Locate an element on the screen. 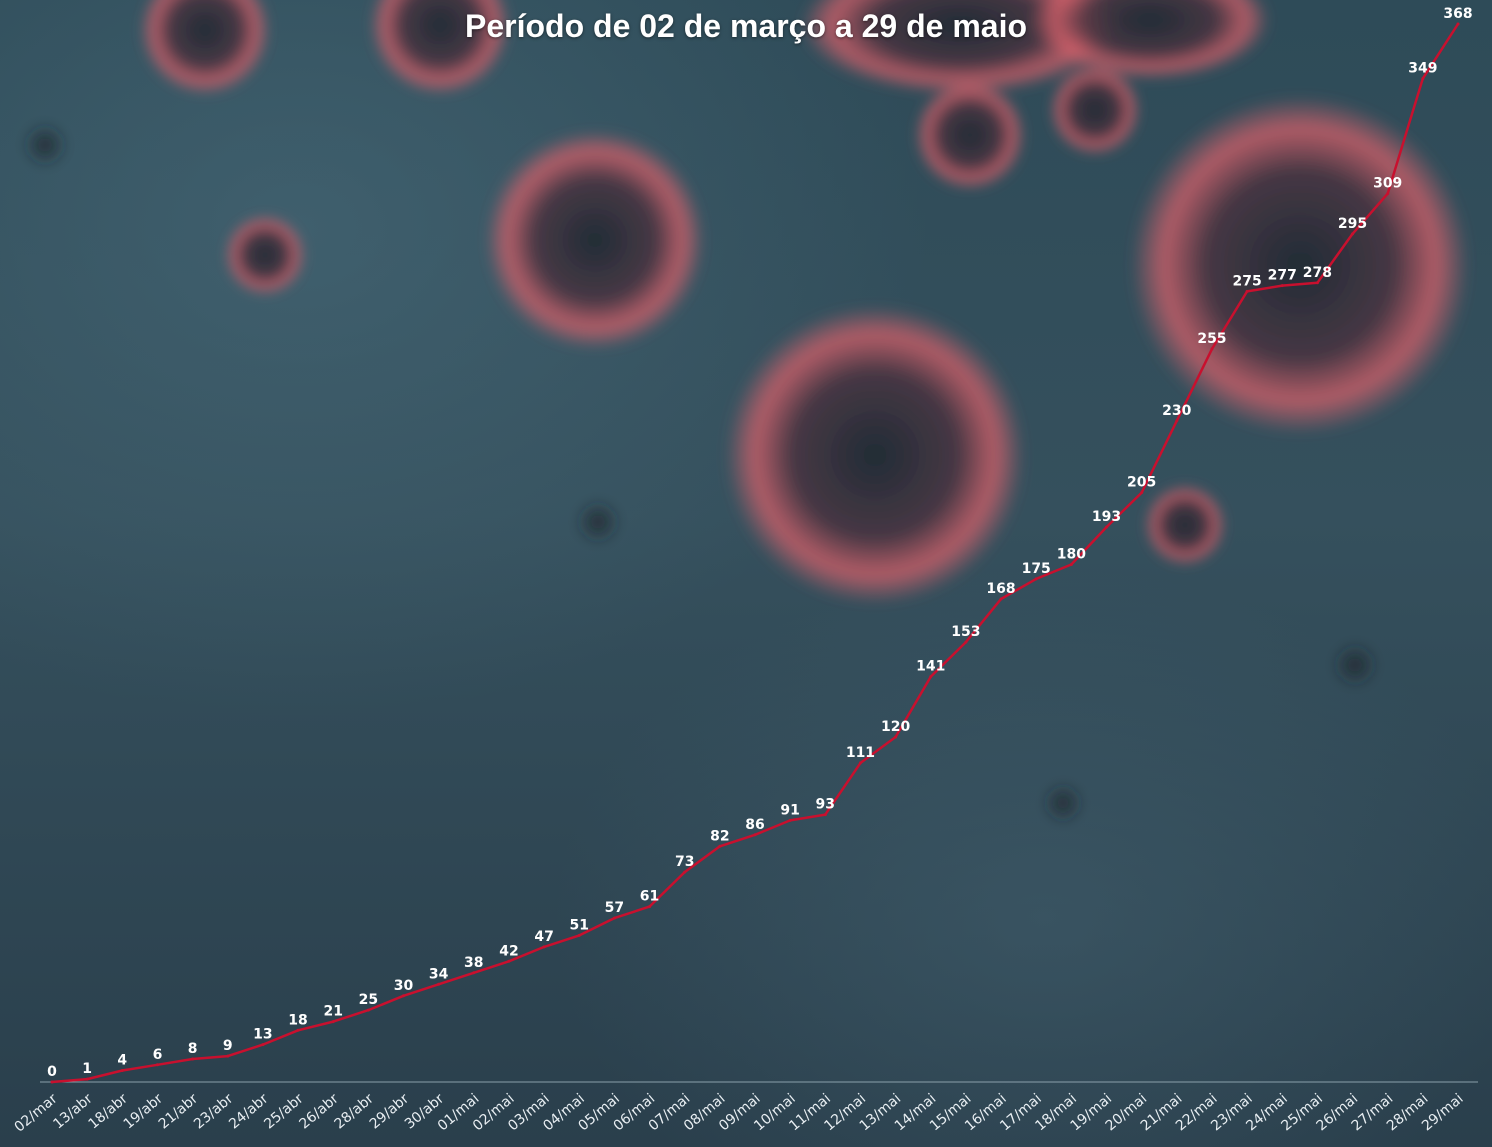 This screenshot has height=1147, width=1492. data-label: 73 is located at coordinates (684, 862).